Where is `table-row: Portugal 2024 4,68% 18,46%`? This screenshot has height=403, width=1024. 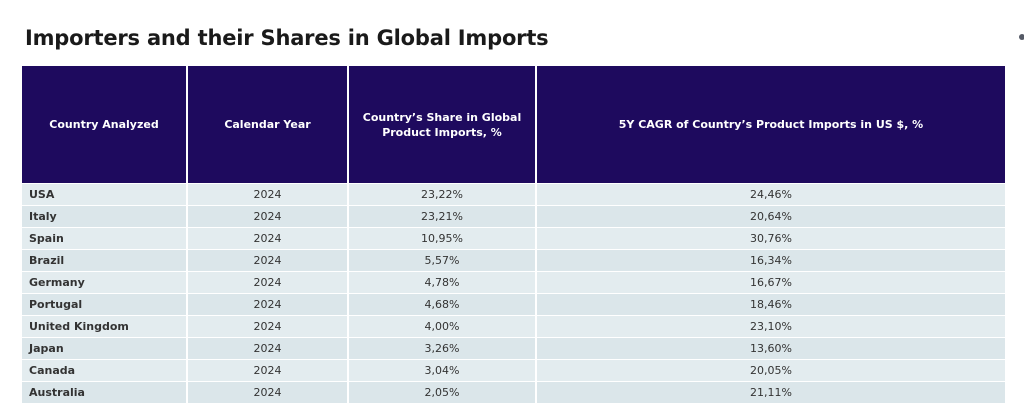
table-row: Portugal 2024 4,68% 18,46% is located at coordinates (513, 304).